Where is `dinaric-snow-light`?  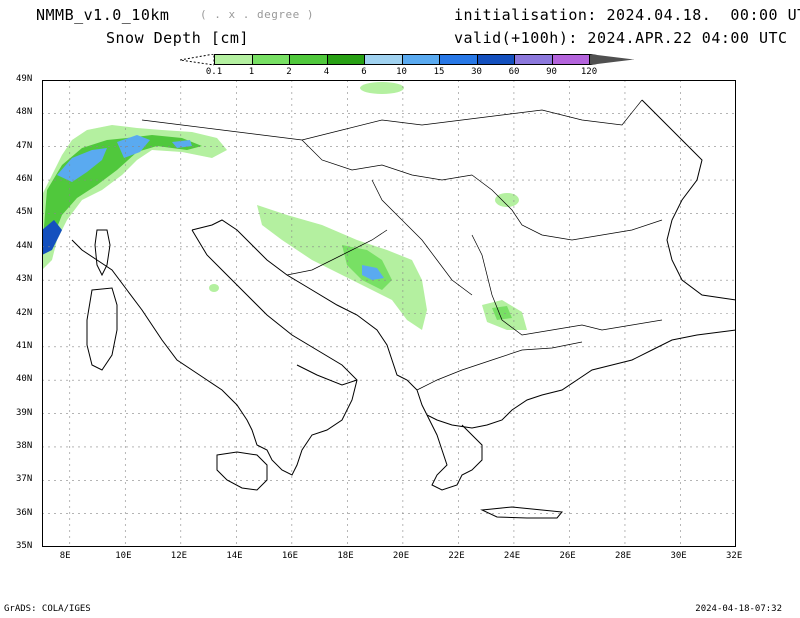 dinaric-snow-light is located at coordinates (342, 267).